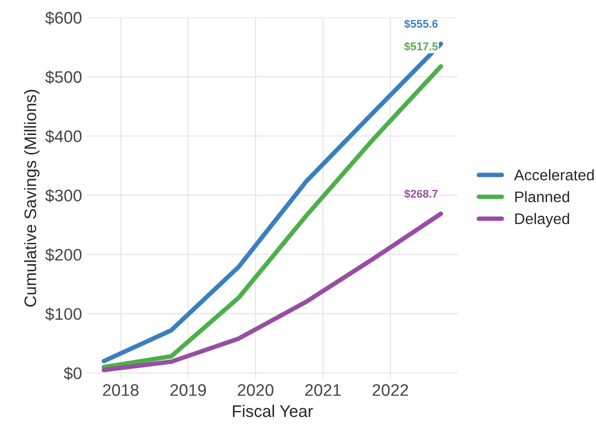  I want to click on legend-label: Delayed, so click(542, 220).